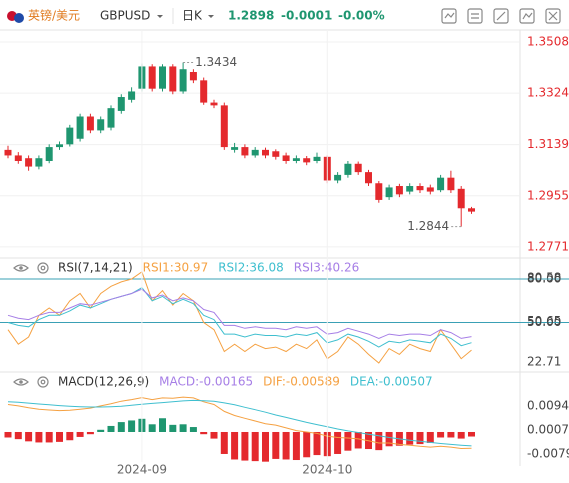 The width and height of the screenshot is (569, 483). What do you see at coordinates (54, 15) in the screenshot?
I see `pair-name: 英镑/美元` at bounding box center [54, 15].